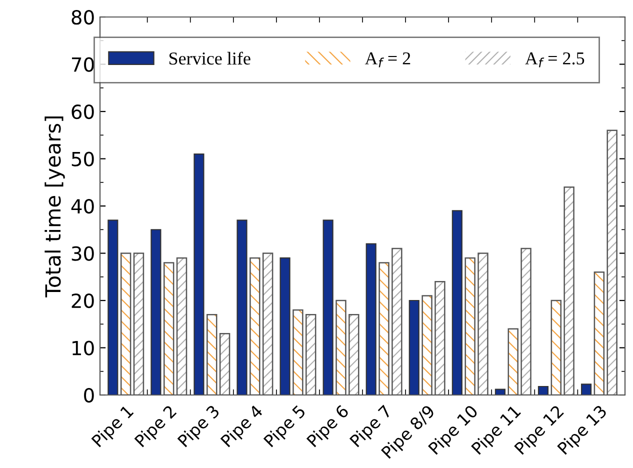 This screenshot has width=633, height=468. I want to click on legend-label: A$_{f}$ = 2, so click(387, 60).